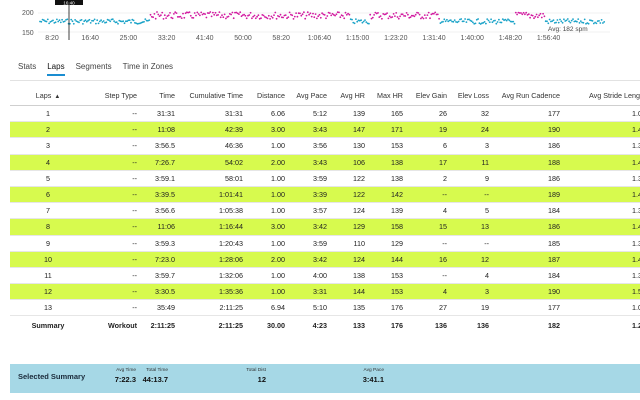 The height and width of the screenshot is (400, 640). What do you see at coordinates (325, 80) in the screenshot?
I see `tab-divider` at bounding box center [325, 80].